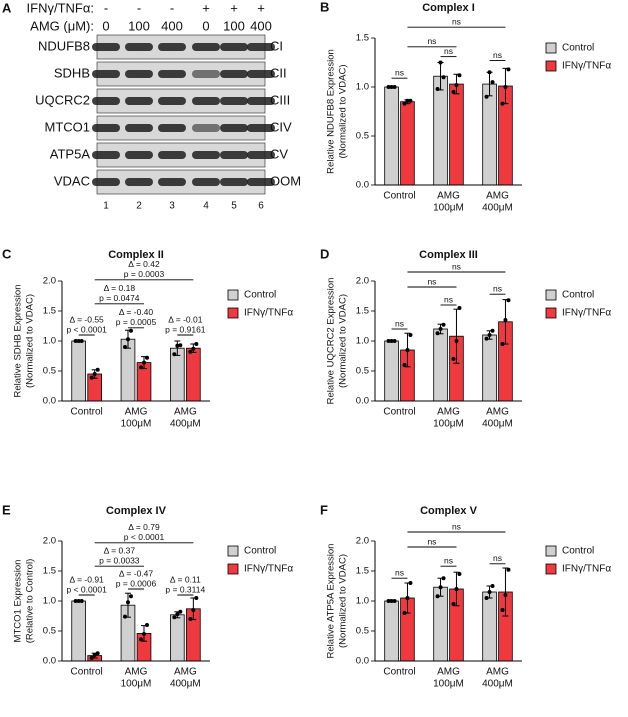 Image resolution: width=628 pixels, height=717 pixels. Describe the element at coordinates (362, 341) in the screenshot. I see `y-tick-label: 1.0` at that location.